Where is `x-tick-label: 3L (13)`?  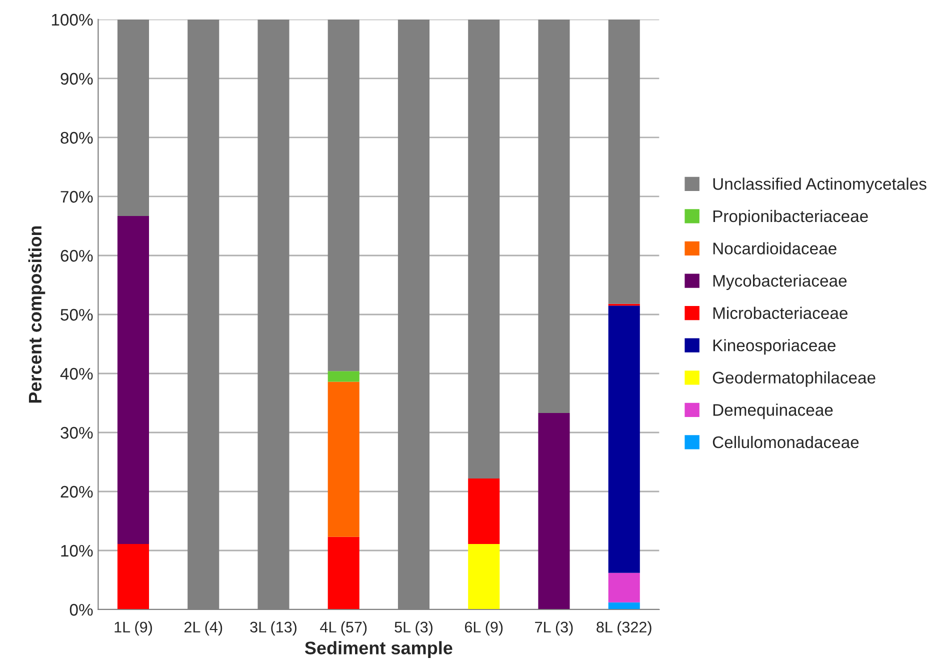 x-tick-label: 3L (13) is located at coordinates (273, 628).